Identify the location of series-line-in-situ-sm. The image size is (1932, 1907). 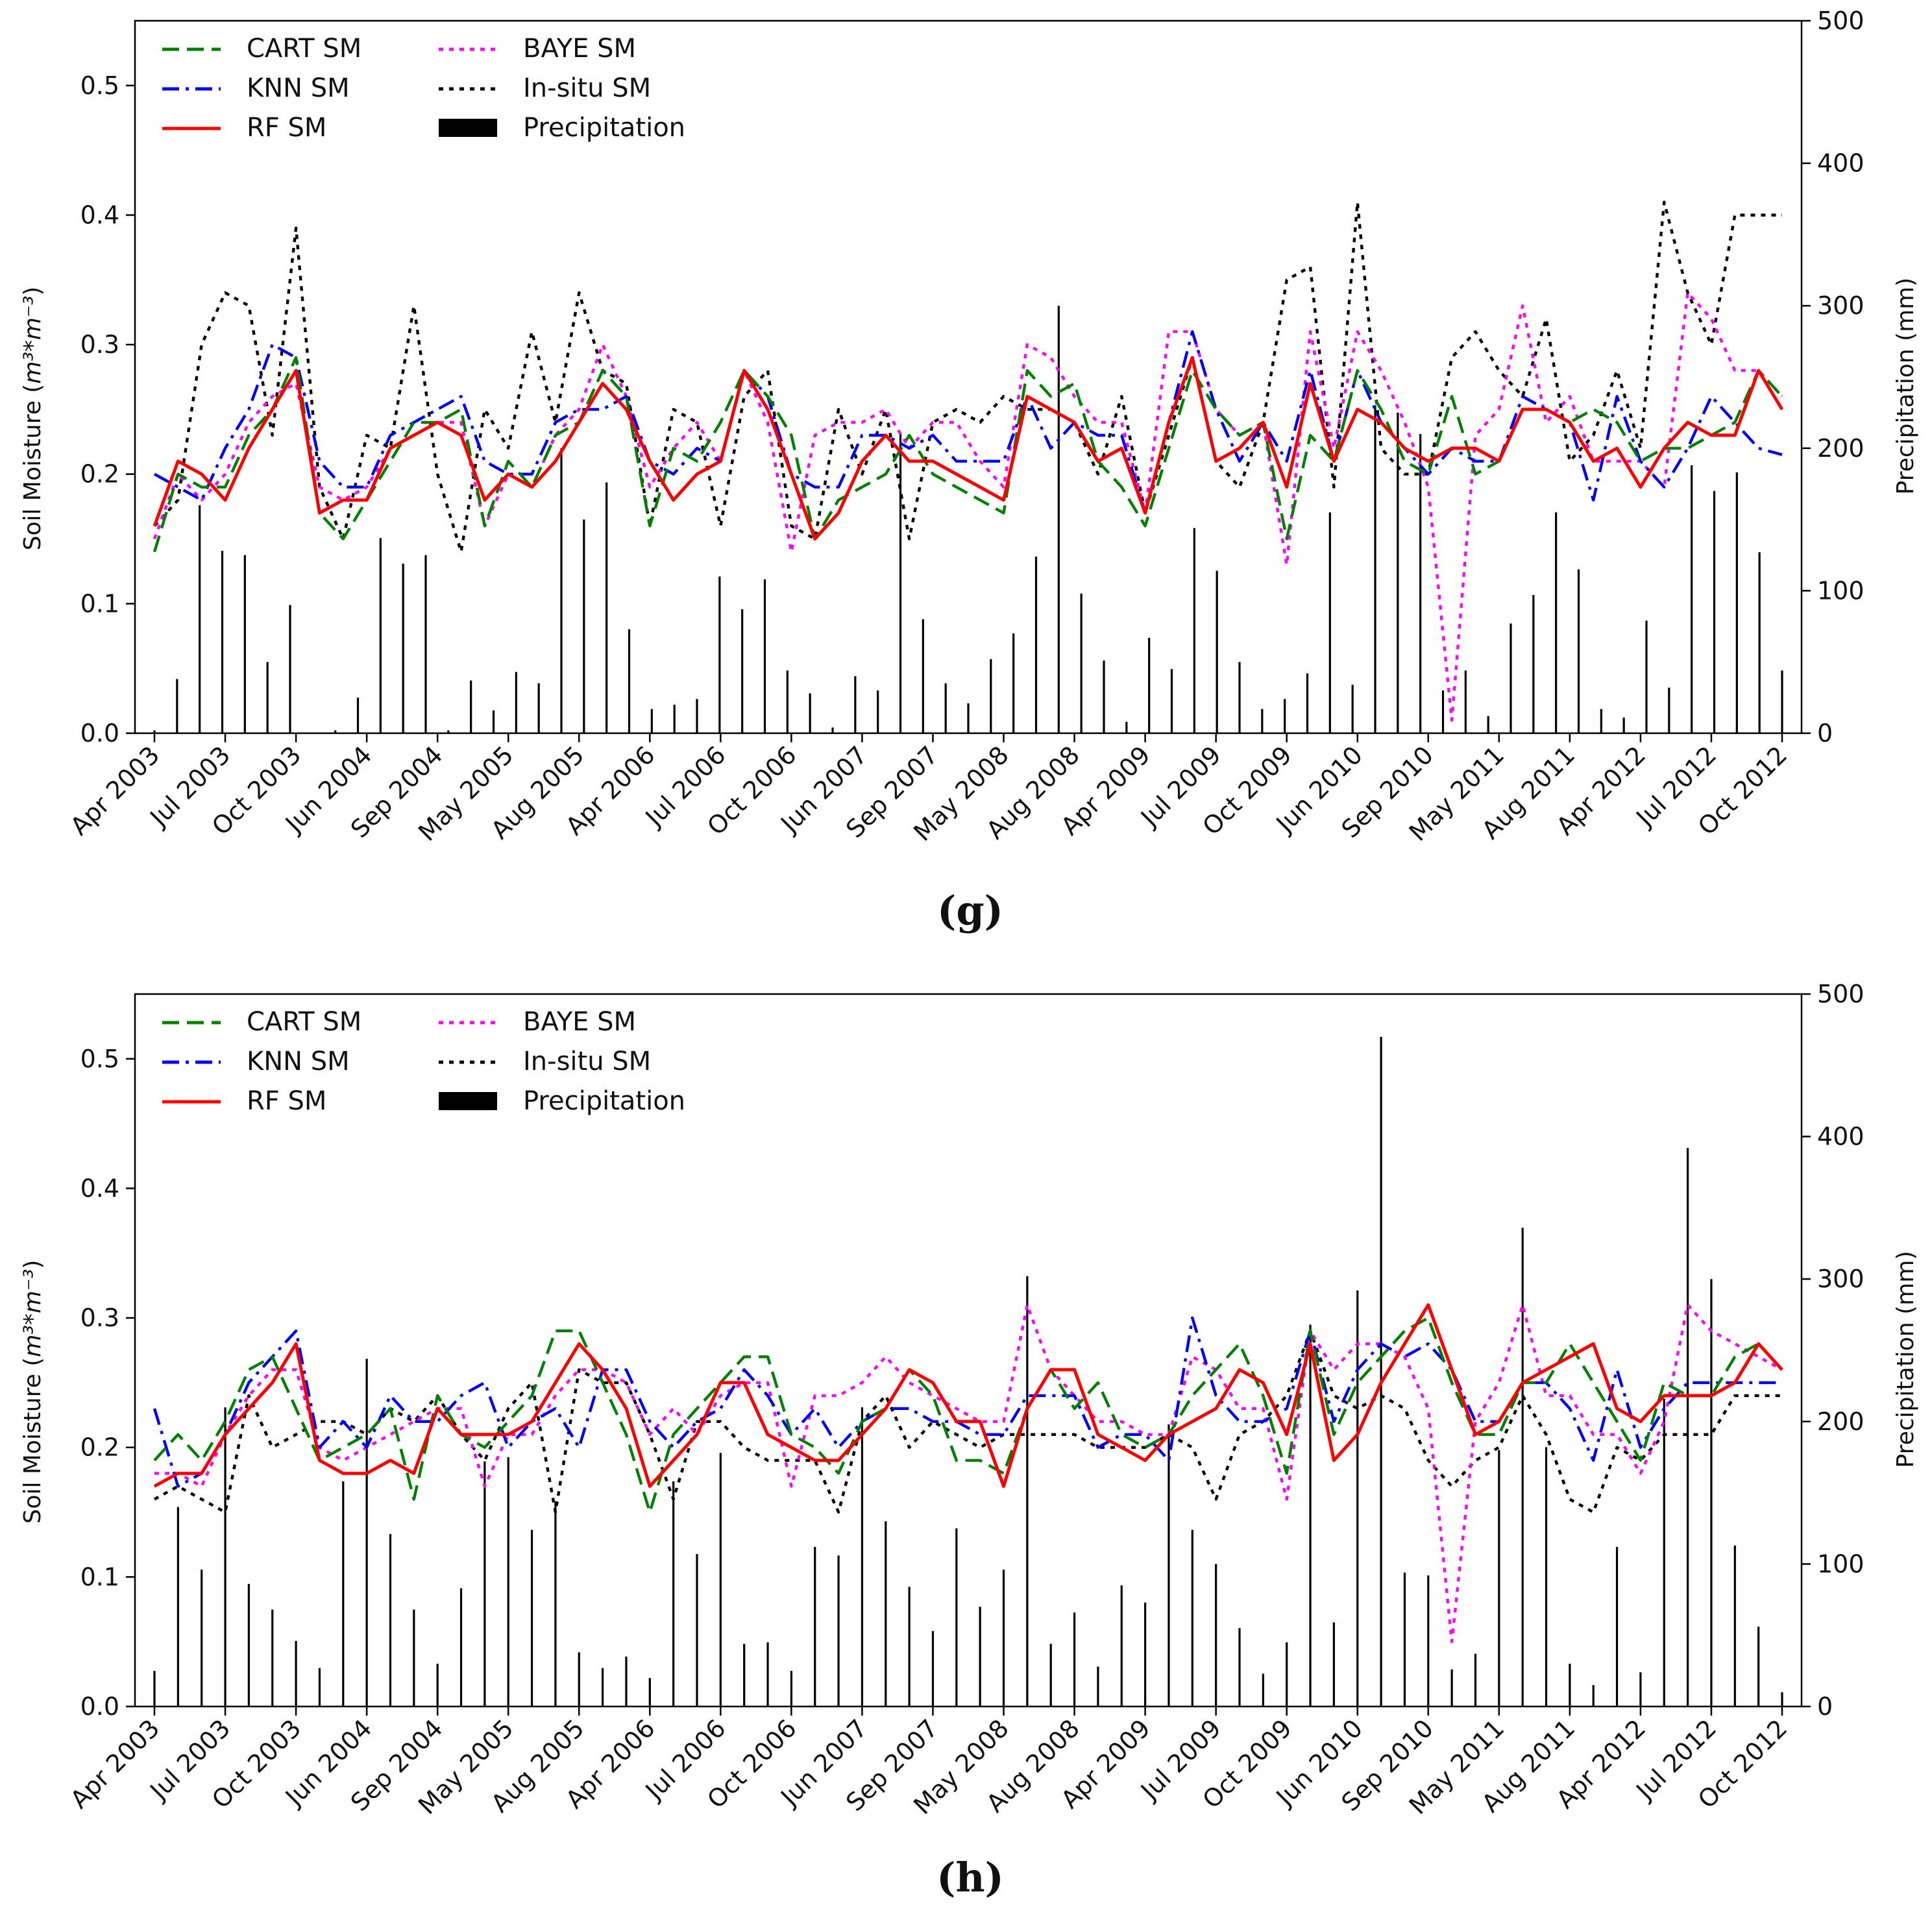
(967, 1422).